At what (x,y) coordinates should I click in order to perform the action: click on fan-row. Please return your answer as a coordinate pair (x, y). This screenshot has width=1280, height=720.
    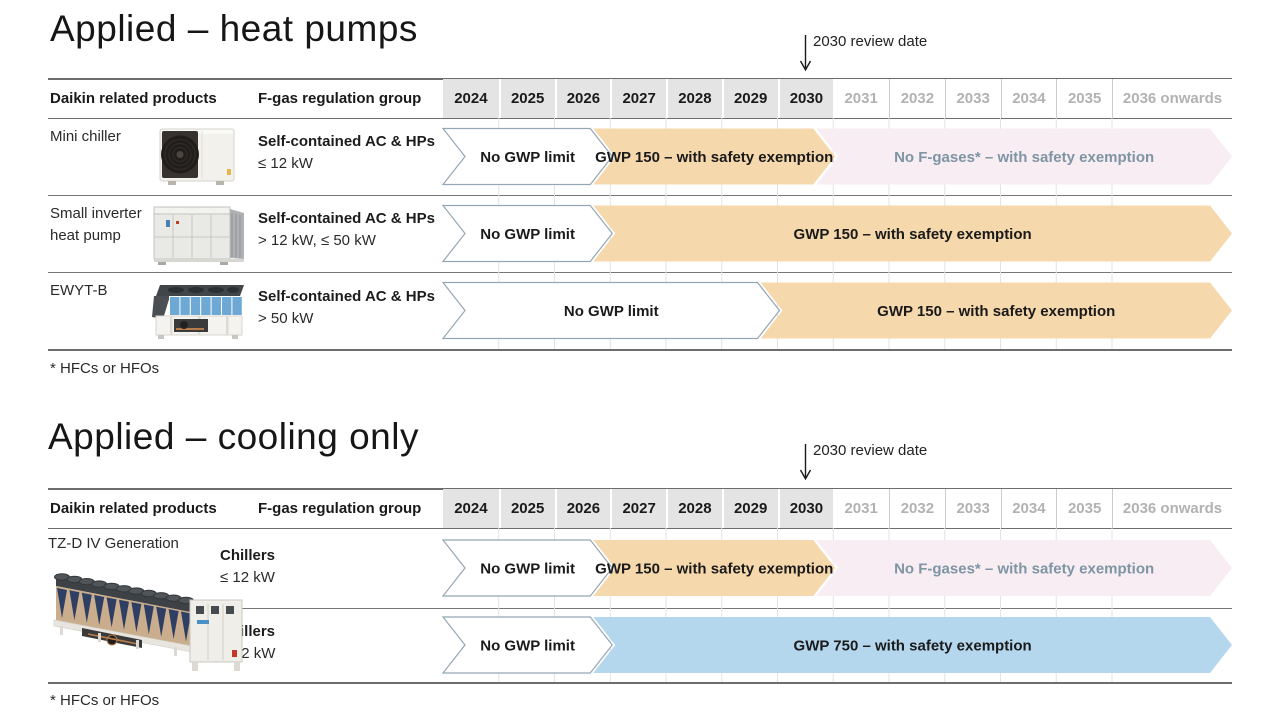
    Looking at the image, I should click on (124, 589).